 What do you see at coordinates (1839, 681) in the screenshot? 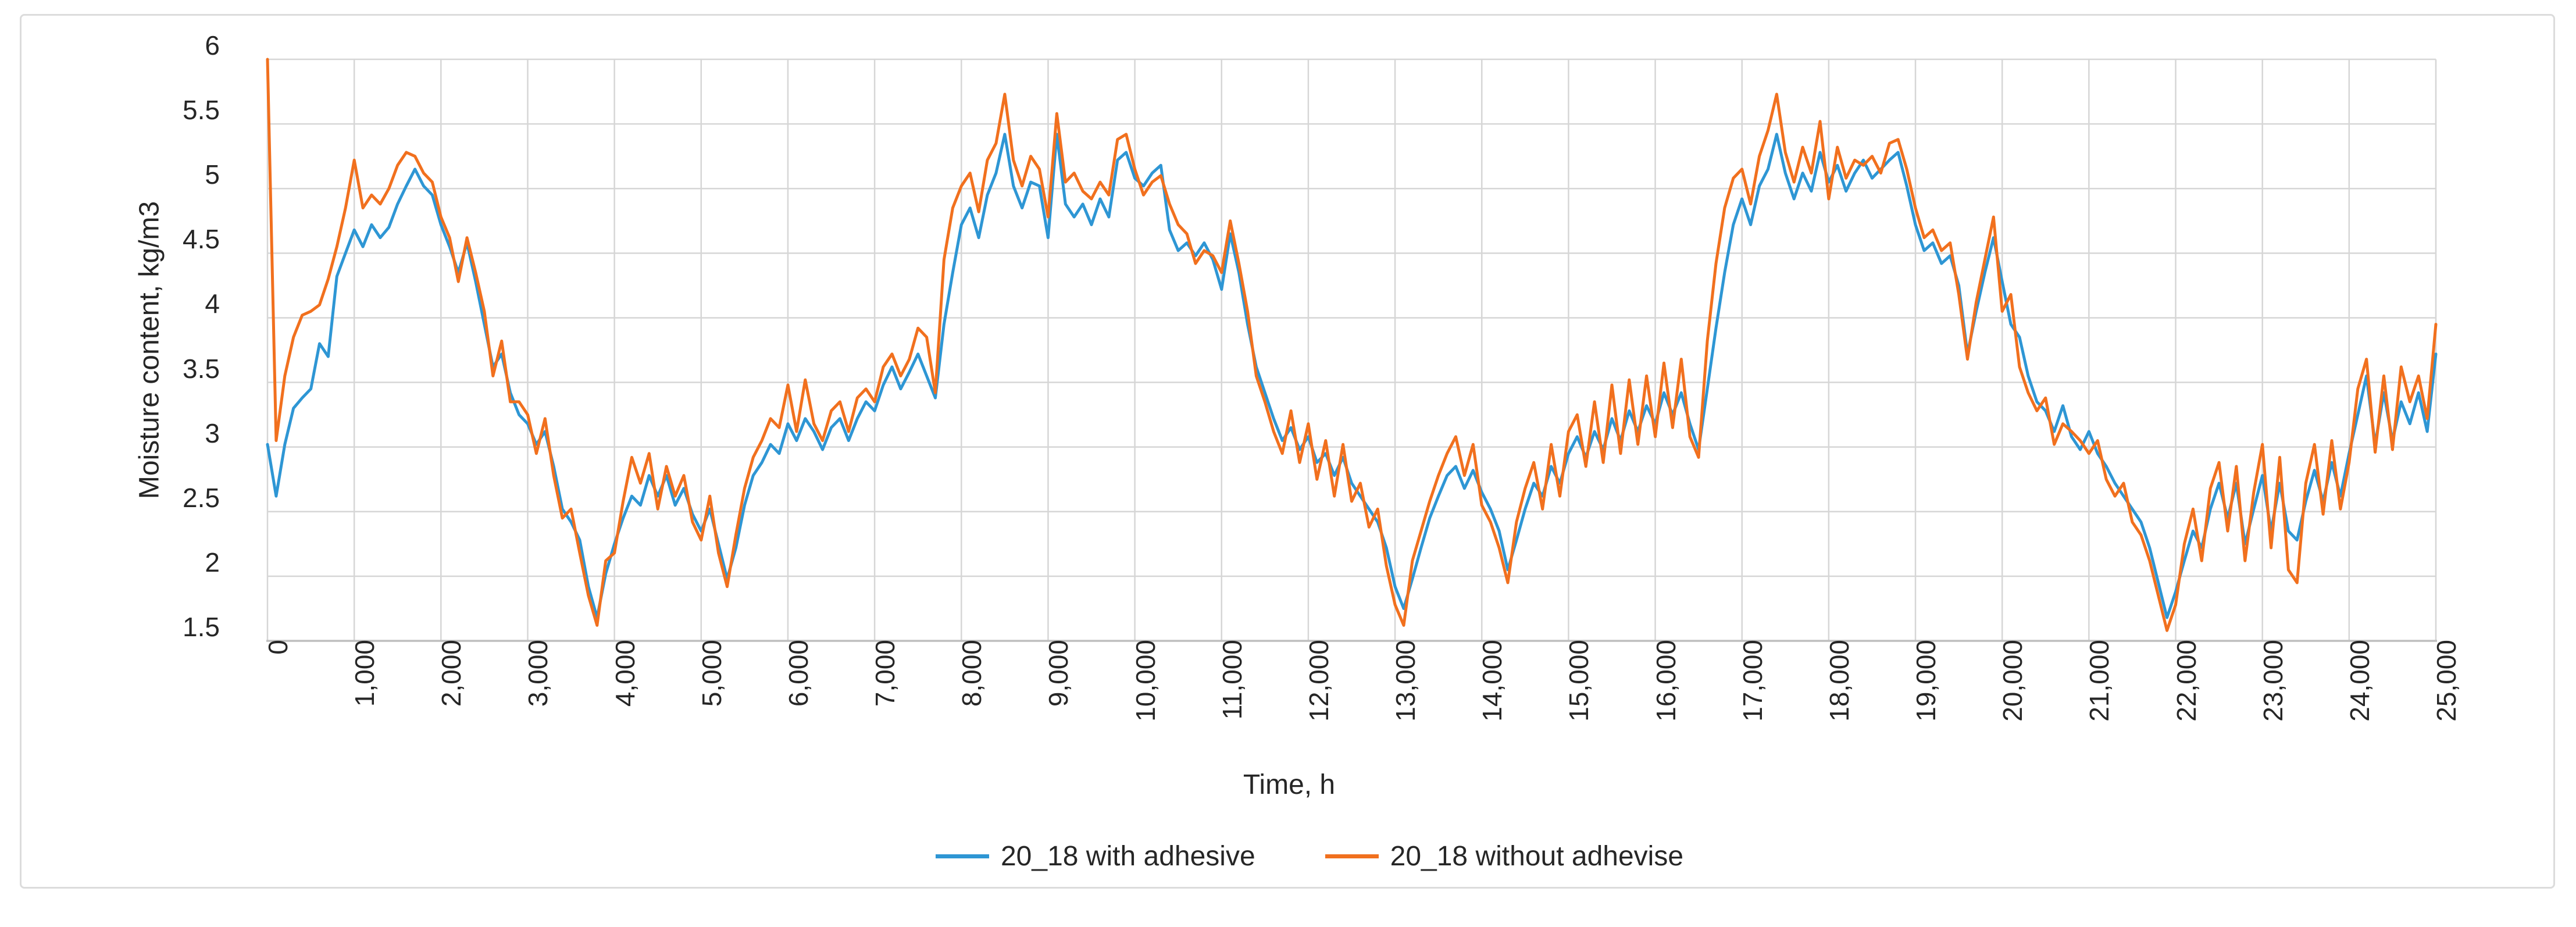
I see `x-tick-label: 18,000` at bounding box center [1839, 681].